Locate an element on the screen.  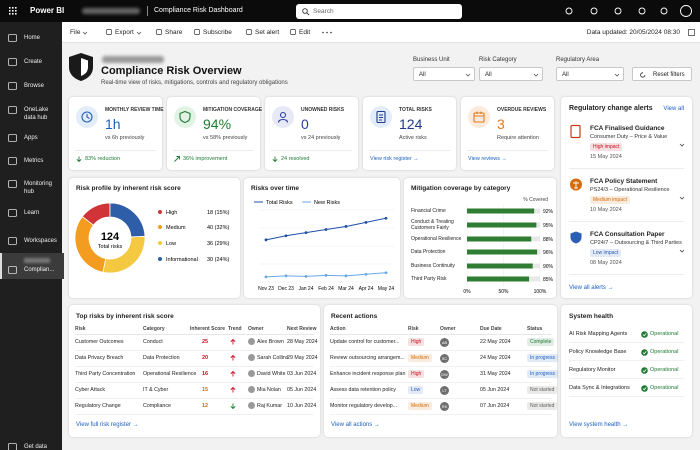
impact-badge: Medium impact is located at coordinates (610, 200).